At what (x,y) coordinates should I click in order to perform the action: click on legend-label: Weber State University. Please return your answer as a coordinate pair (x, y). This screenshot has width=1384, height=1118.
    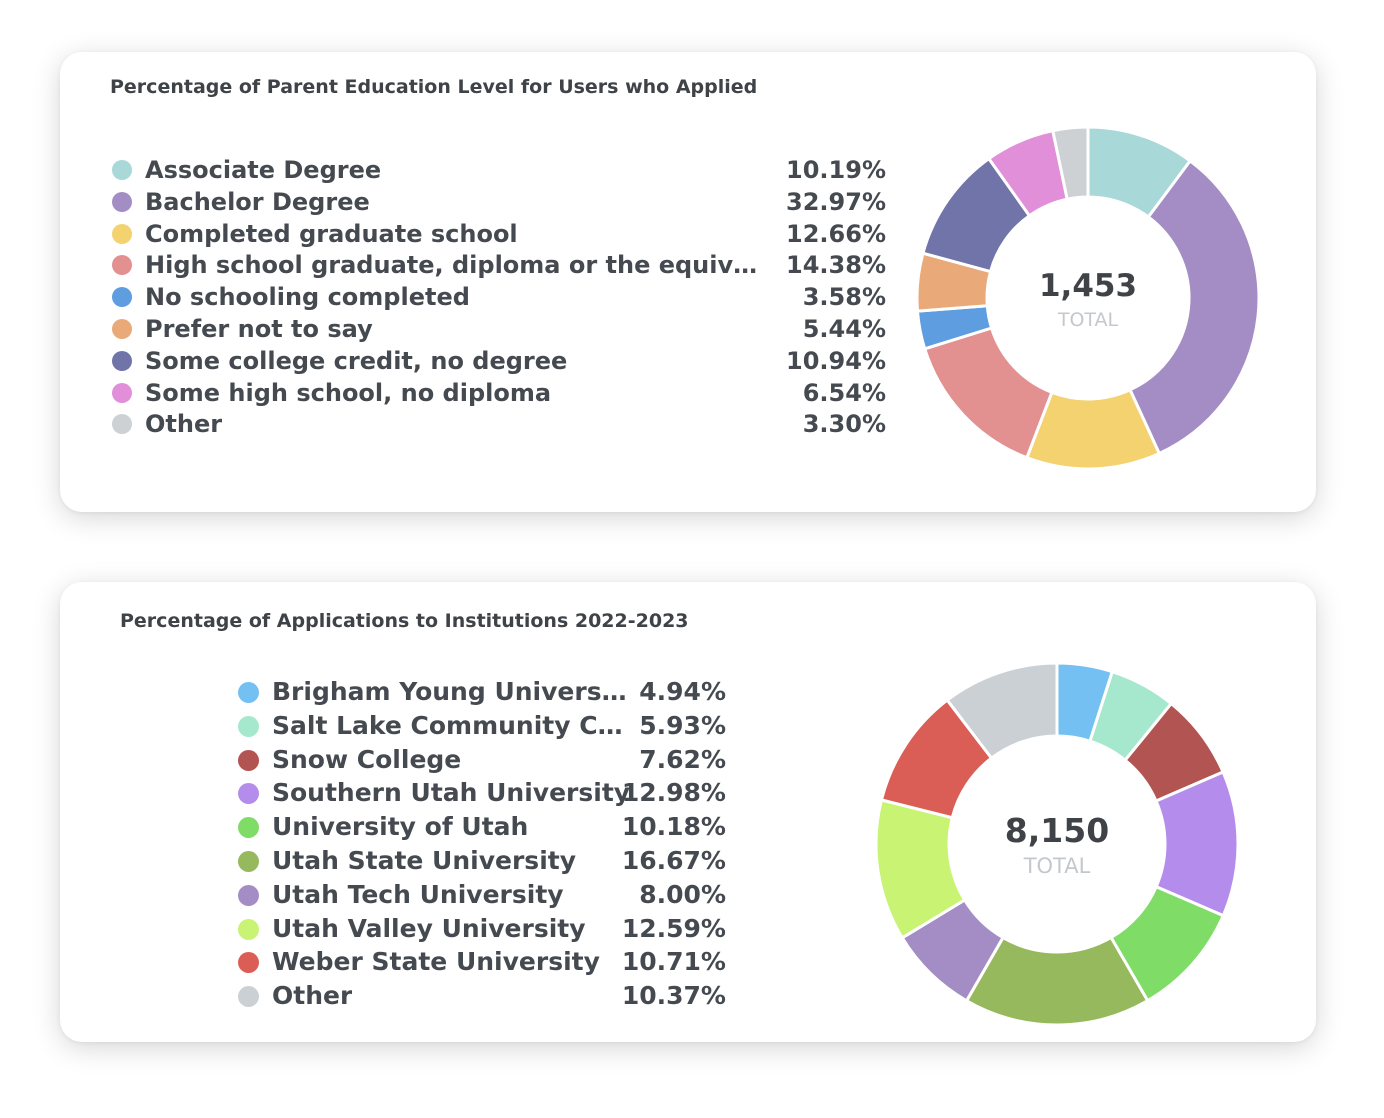
    Looking at the image, I should click on (436, 962).